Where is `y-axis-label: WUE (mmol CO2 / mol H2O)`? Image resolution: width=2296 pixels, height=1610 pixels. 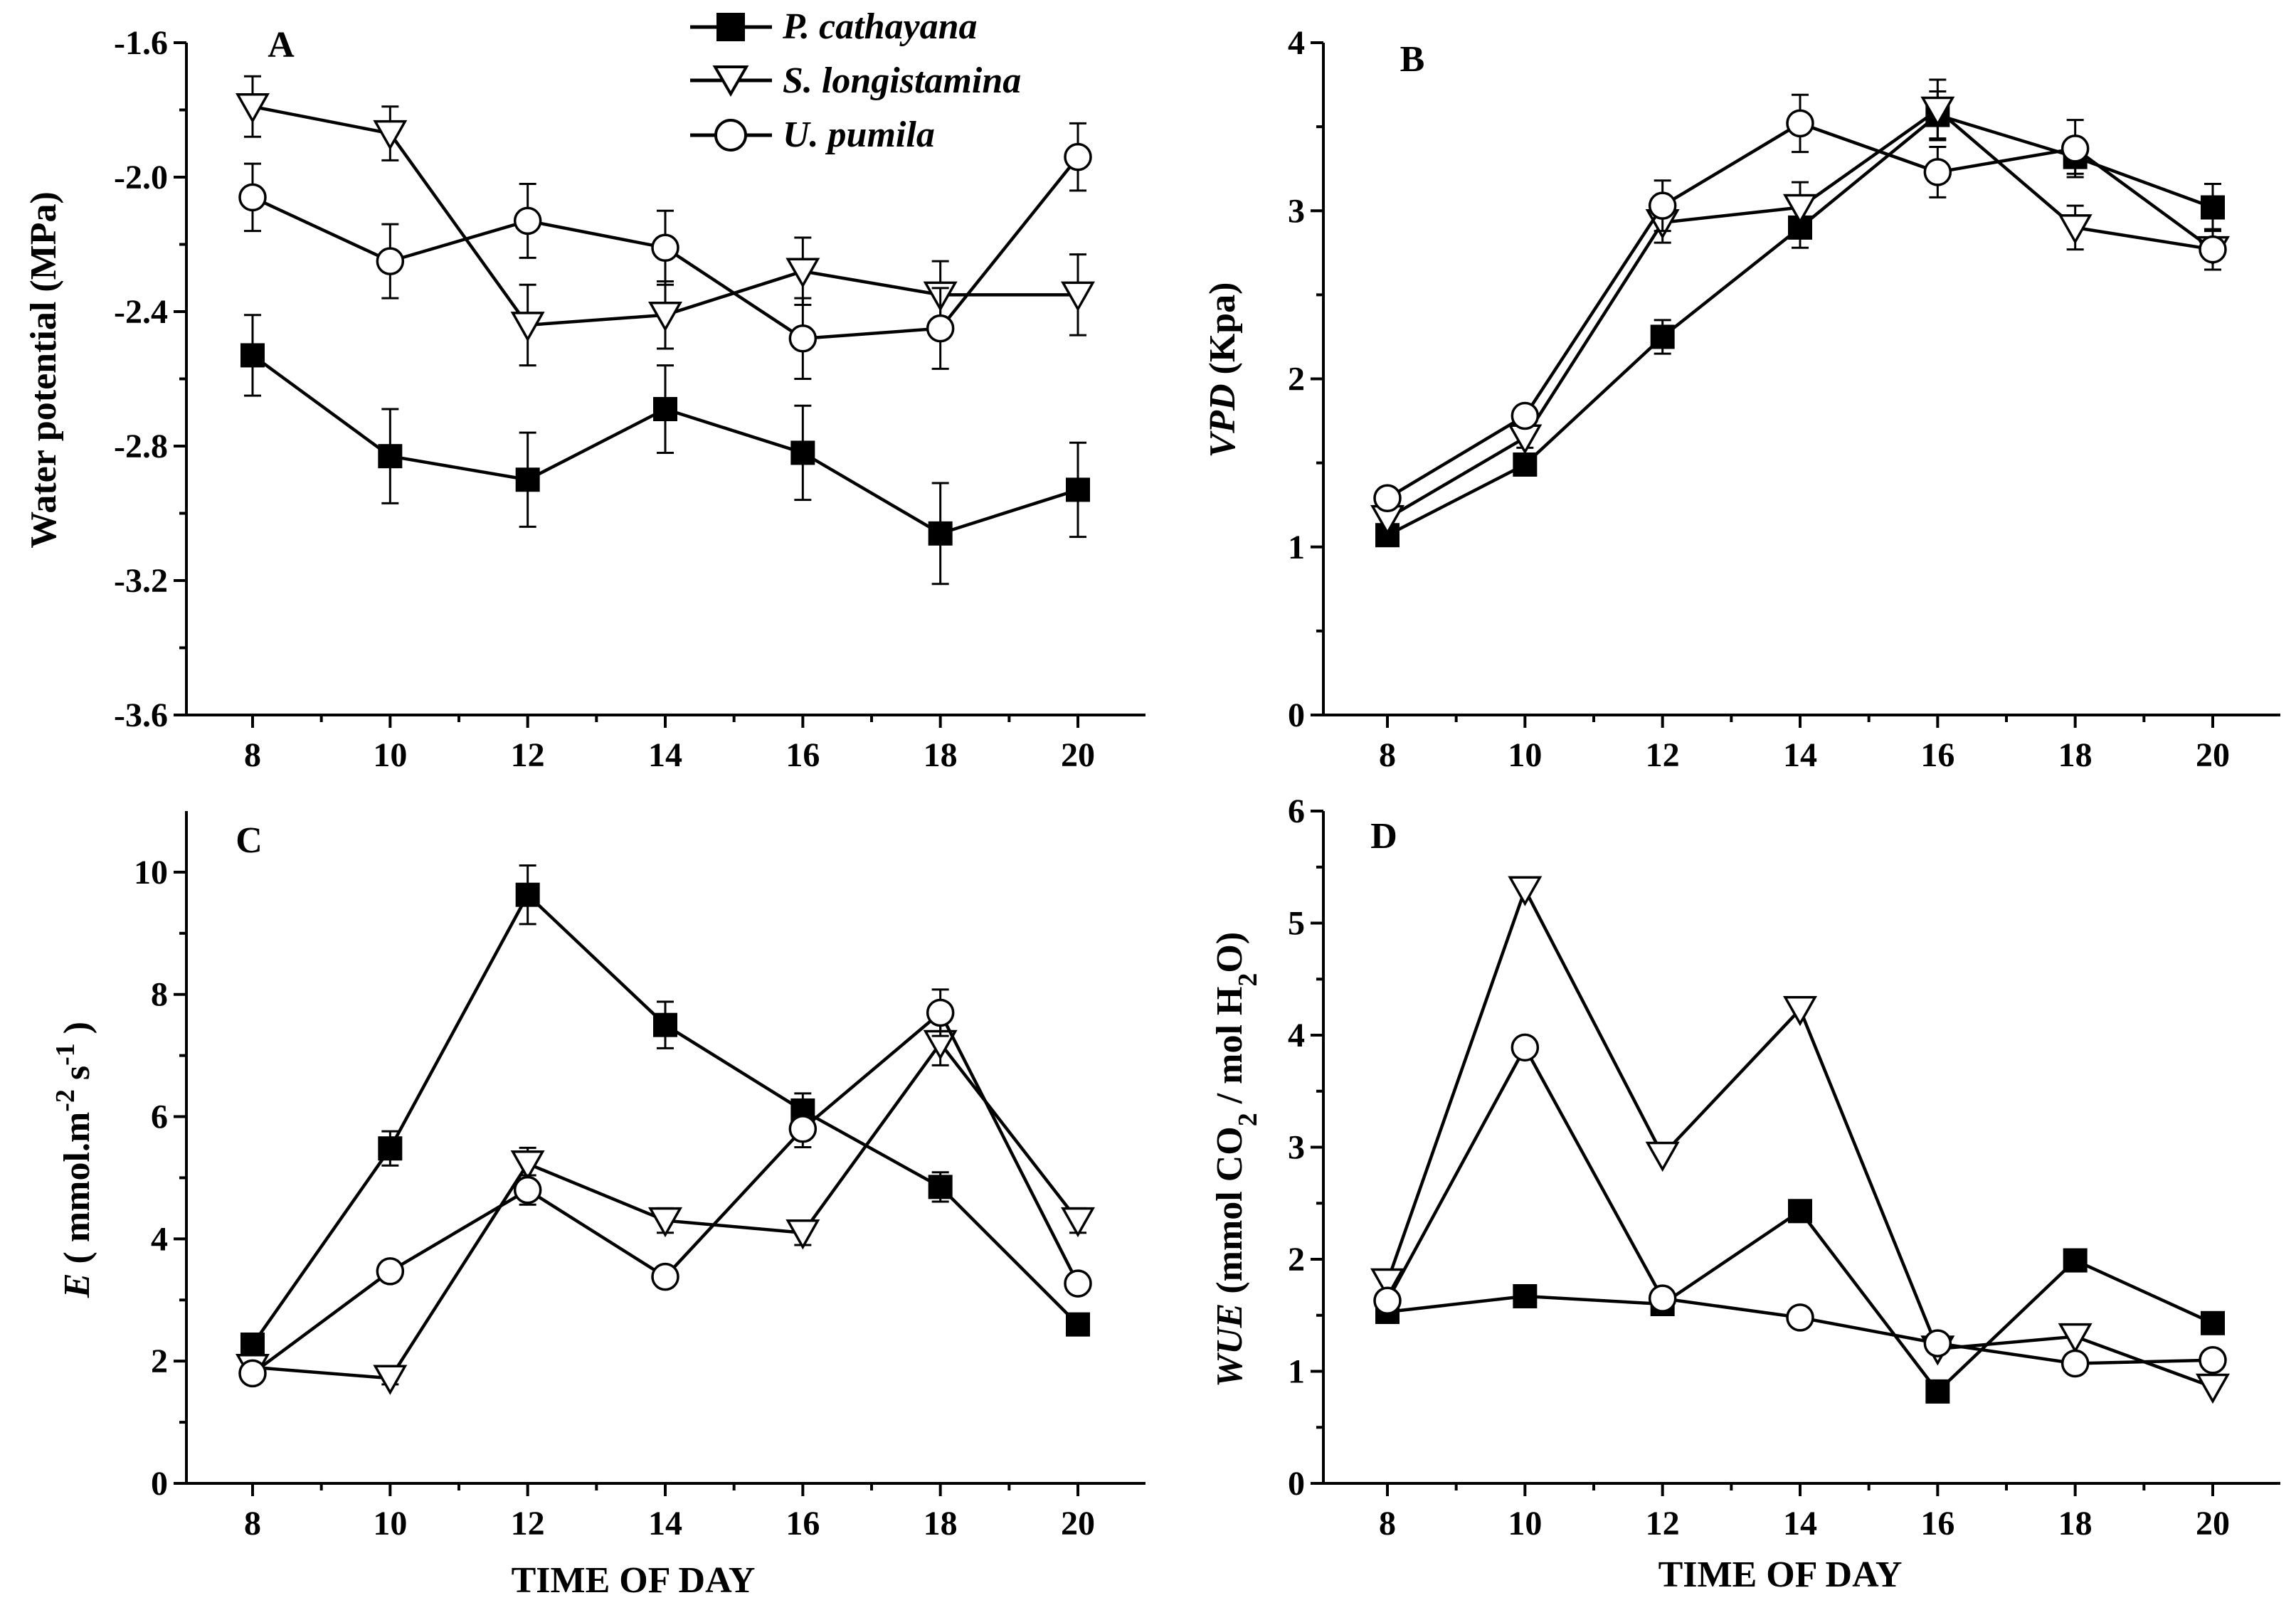 y-axis-label: WUE (mmol CO2 / mol H2O) is located at coordinates (1236, 1159).